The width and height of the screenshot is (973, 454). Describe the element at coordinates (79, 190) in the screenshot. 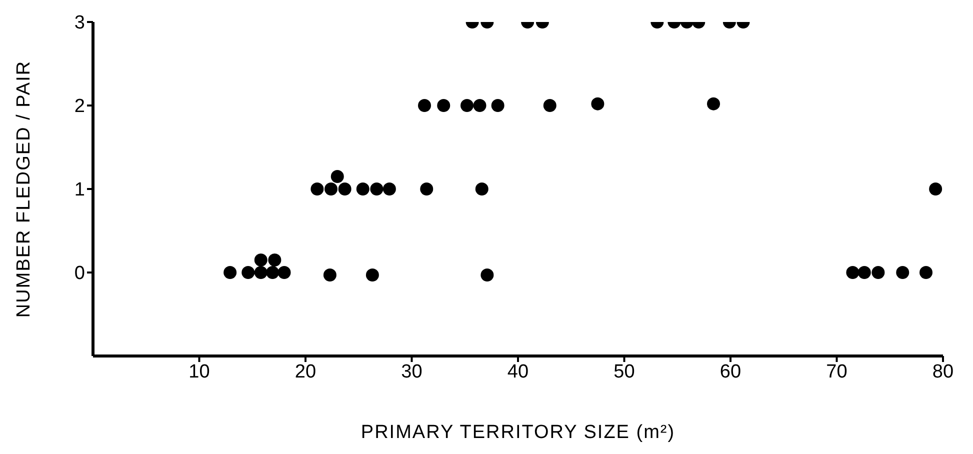

I see `y-tick-label: 1` at that location.